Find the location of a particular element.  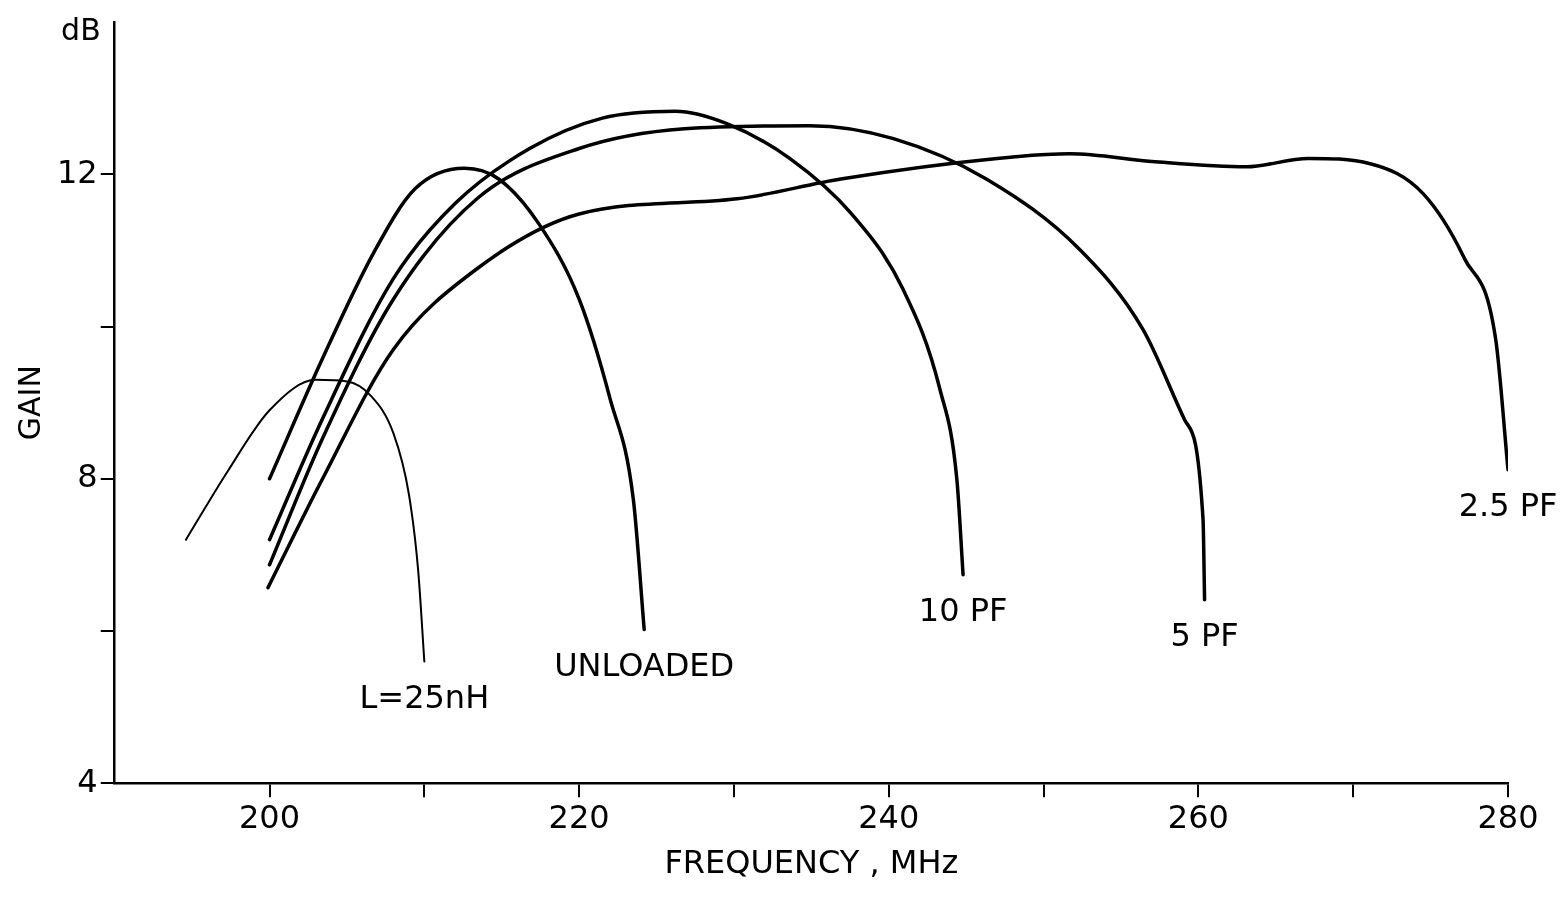

x-tick-label: 280 is located at coordinates (1508, 816).